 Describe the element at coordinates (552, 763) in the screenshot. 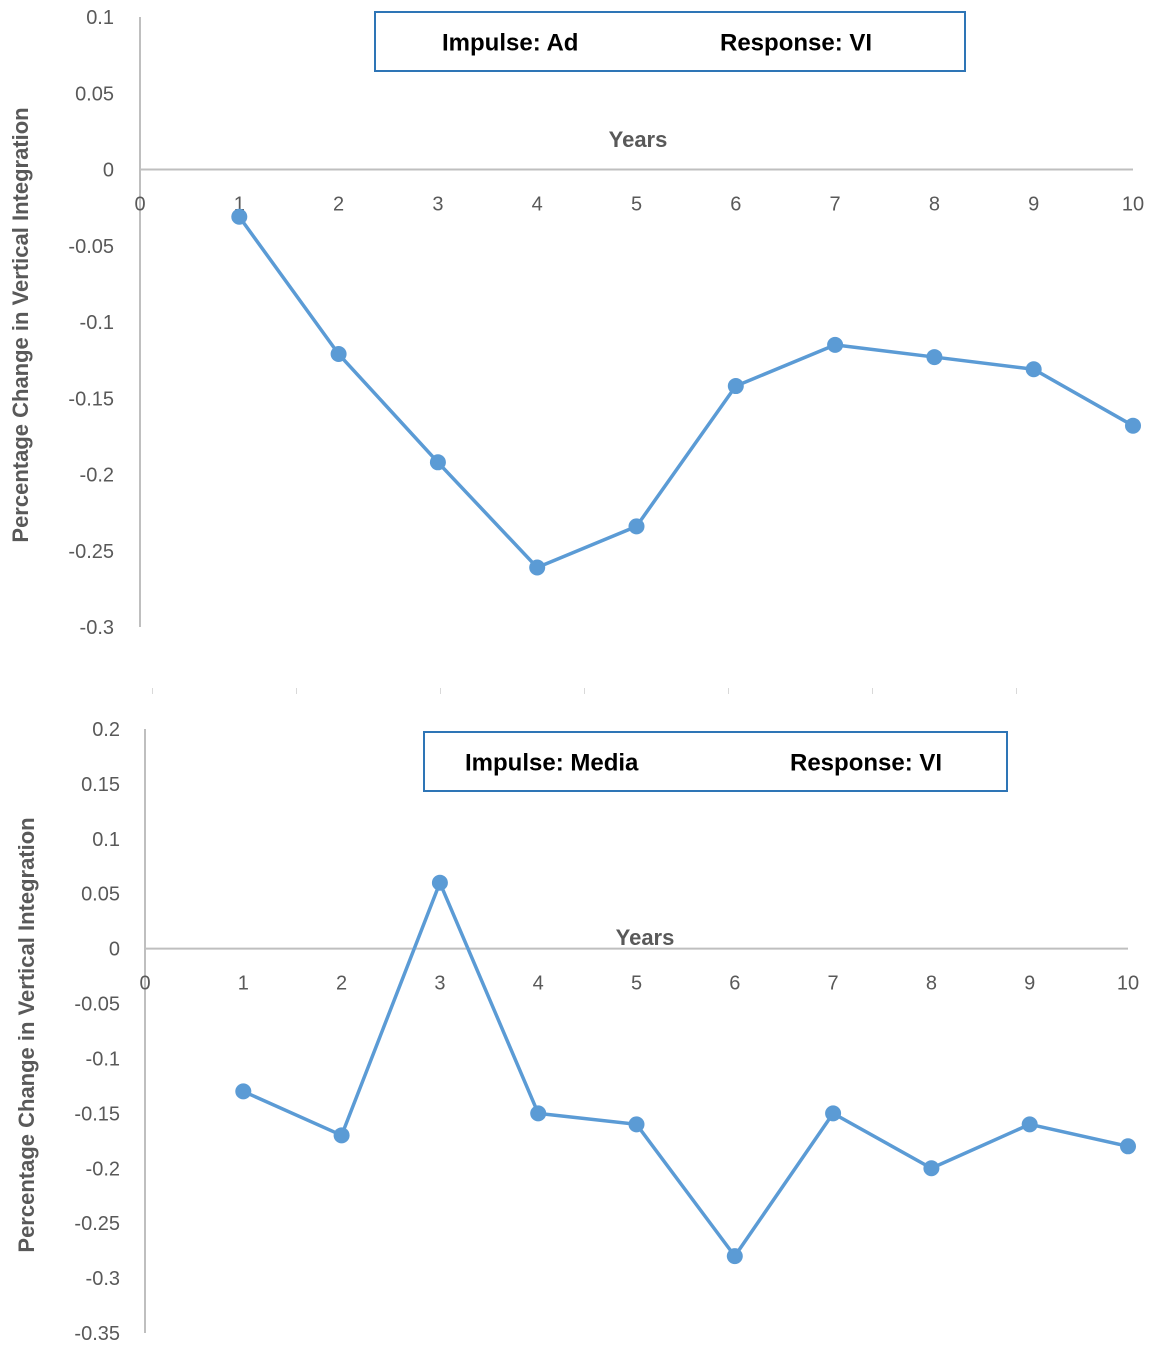

I see `legend-impulse-label: Impulse: Media` at that location.